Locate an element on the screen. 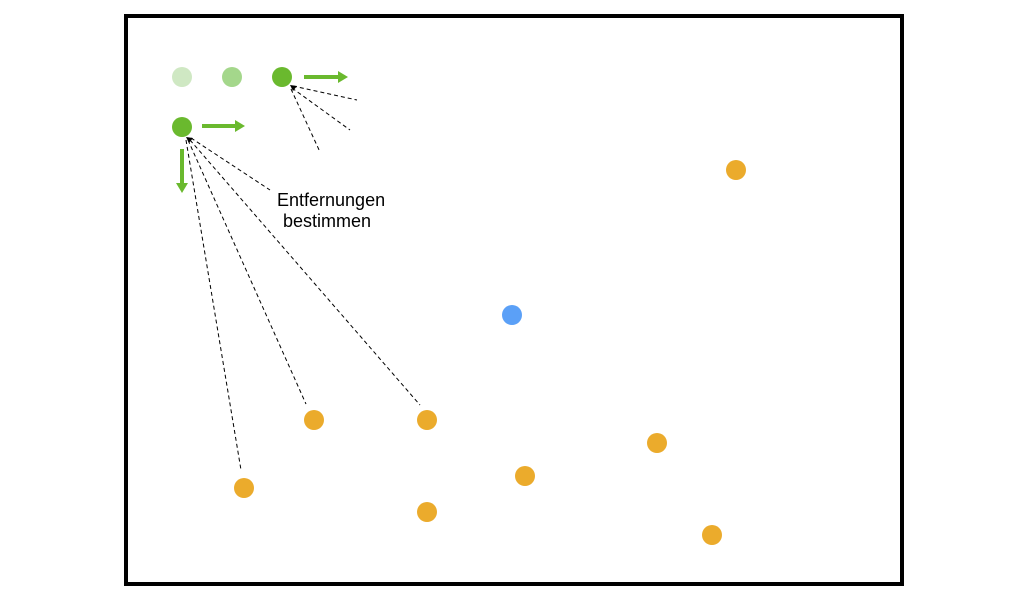  annotation-line-2: bestimmen is located at coordinates (327, 221).